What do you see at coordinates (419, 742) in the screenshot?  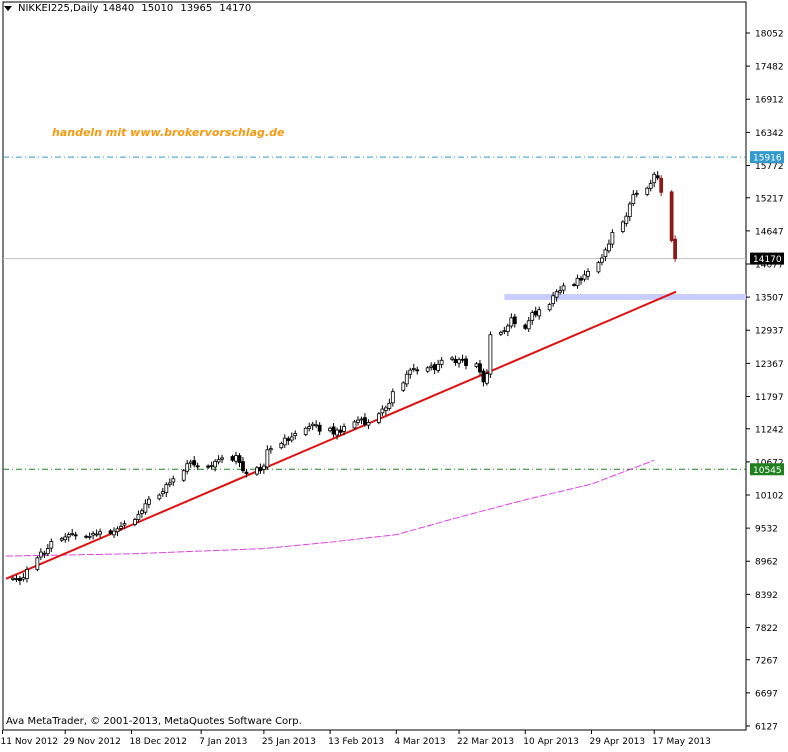 I see `x-tick-label: 4 Mar 2013` at bounding box center [419, 742].